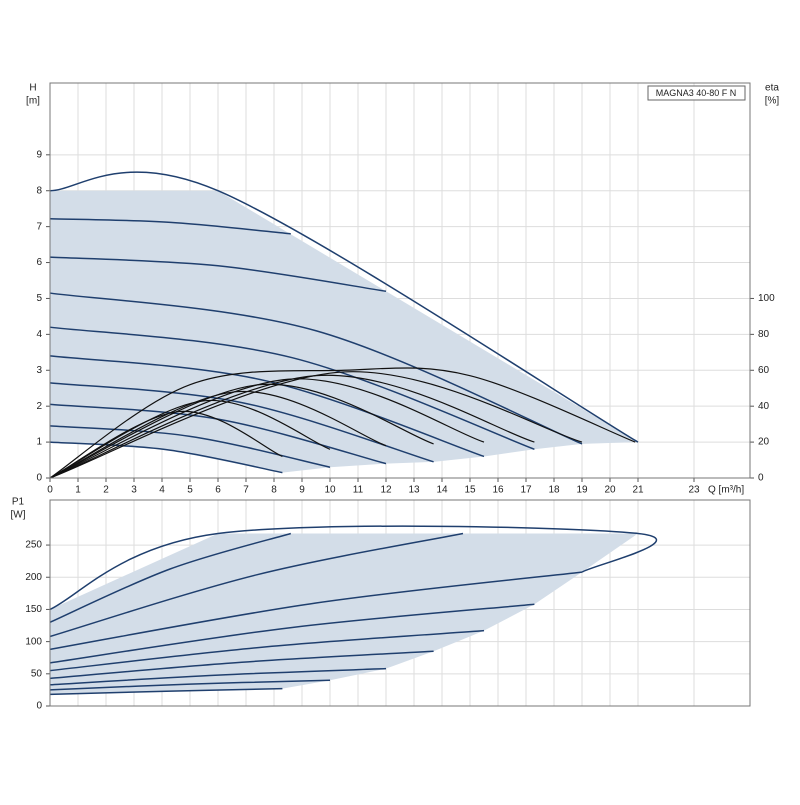  I want to click on y2-tick-label: 60, so click(764, 370).